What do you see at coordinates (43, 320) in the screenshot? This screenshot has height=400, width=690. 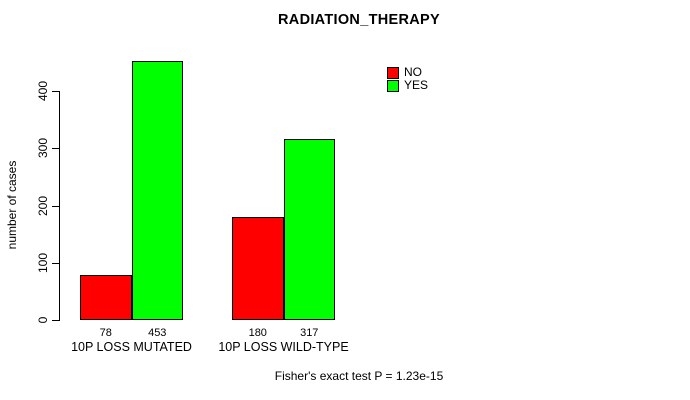 I see `y-tick-label: 0` at bounding box center [43, 320].